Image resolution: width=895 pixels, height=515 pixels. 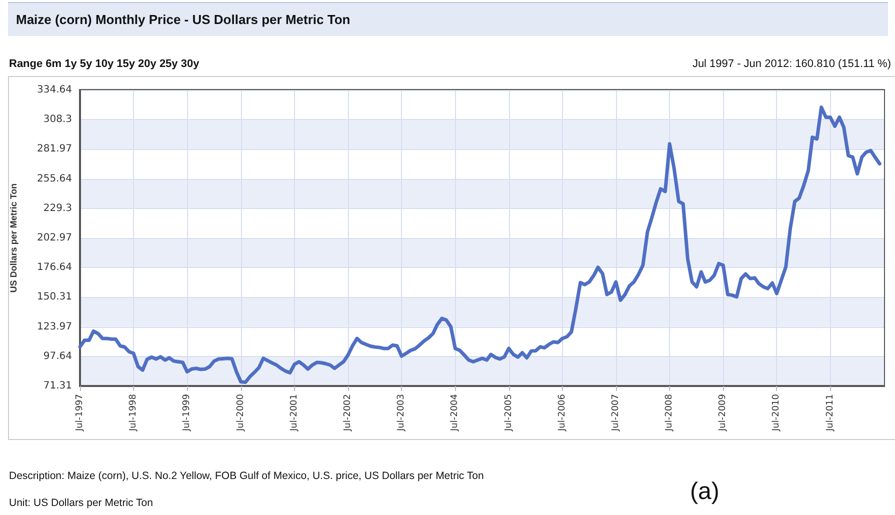 I want to click on x-tick-label: Jul-2010, so click(x=777, y=413).